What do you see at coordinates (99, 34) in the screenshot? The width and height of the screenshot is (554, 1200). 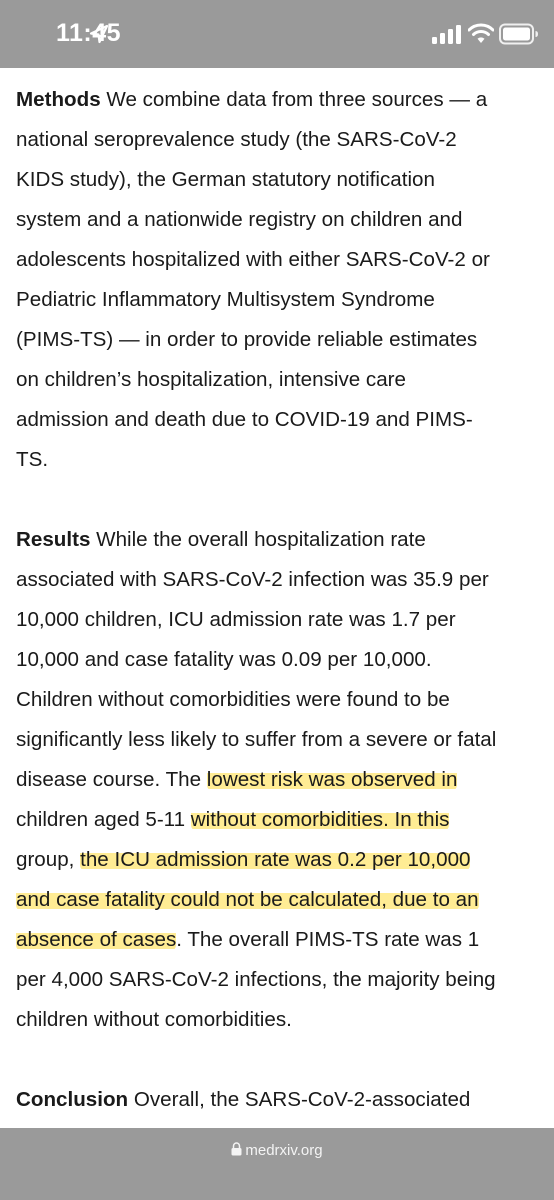 I see `location-arrow-icon` at bounding box center [99, 34].